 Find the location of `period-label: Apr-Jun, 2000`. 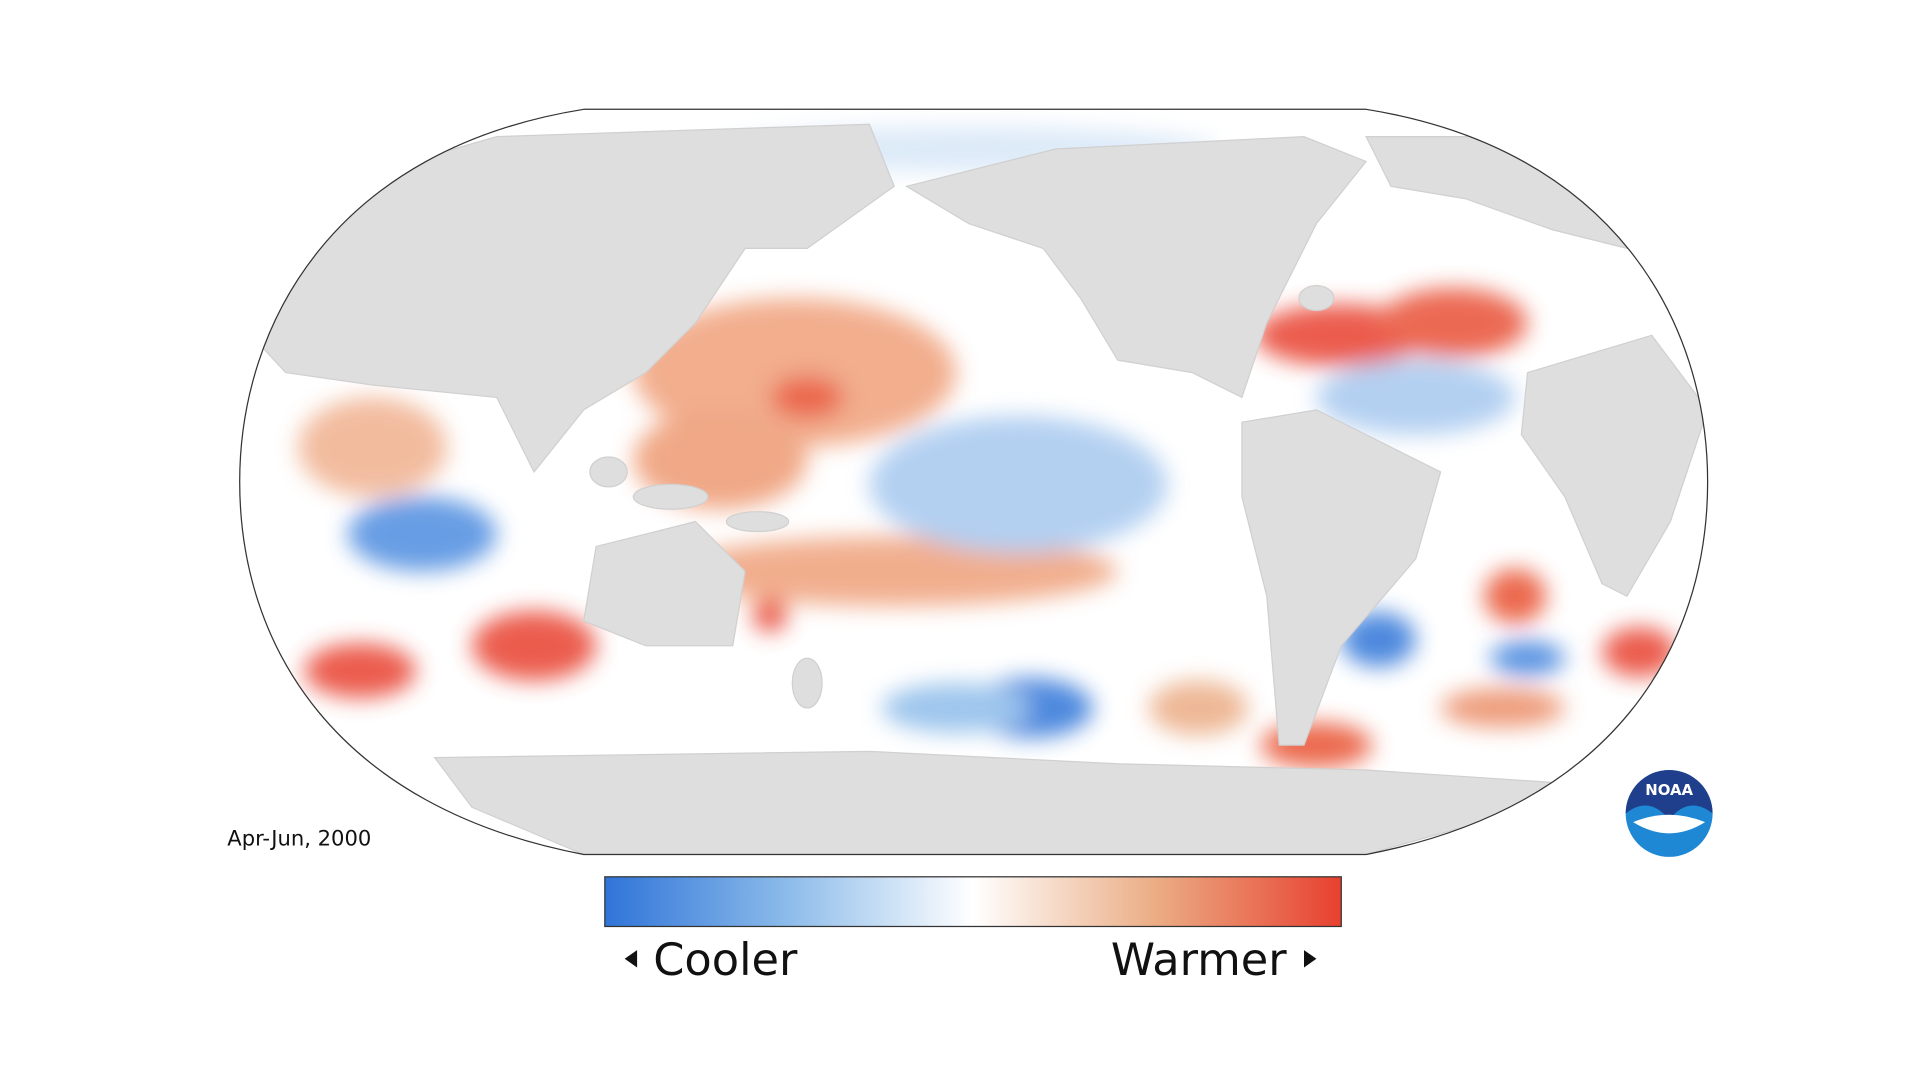

period-label: Apr-Jun, 2000 is located at coordinates (299, 838).